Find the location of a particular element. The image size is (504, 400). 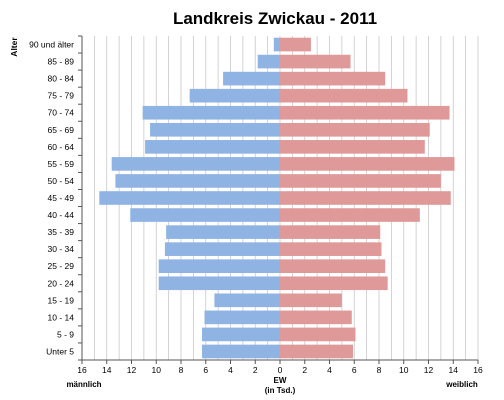

category-label: 25 - 29 is located at coordinates (61, 266).